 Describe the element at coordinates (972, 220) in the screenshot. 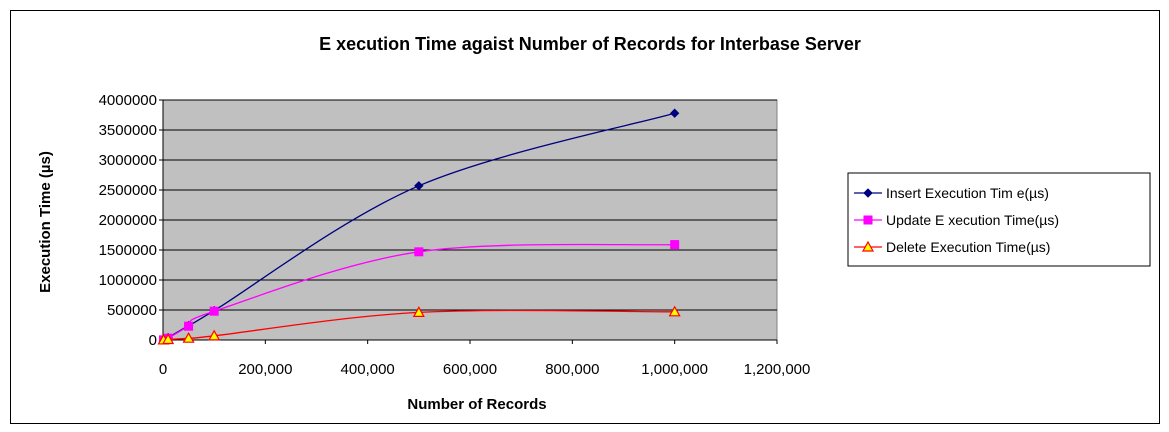

I see `legend-label: Update E xecution Time(µs)` at that location.